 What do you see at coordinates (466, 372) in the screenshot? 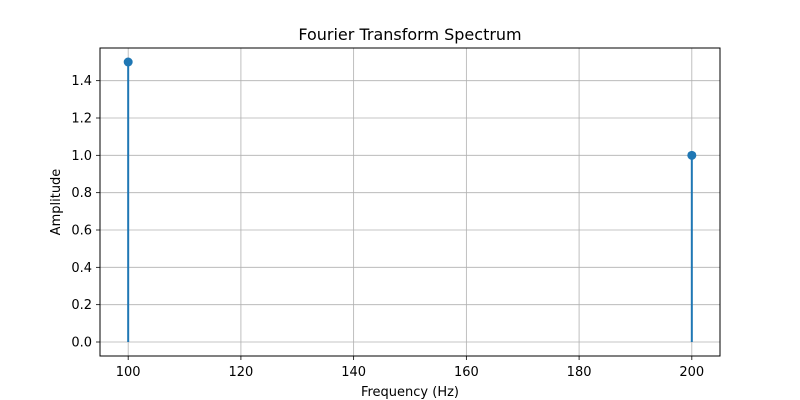
I see `x-tick-label-3: 160` at bounding box center [466, 372].